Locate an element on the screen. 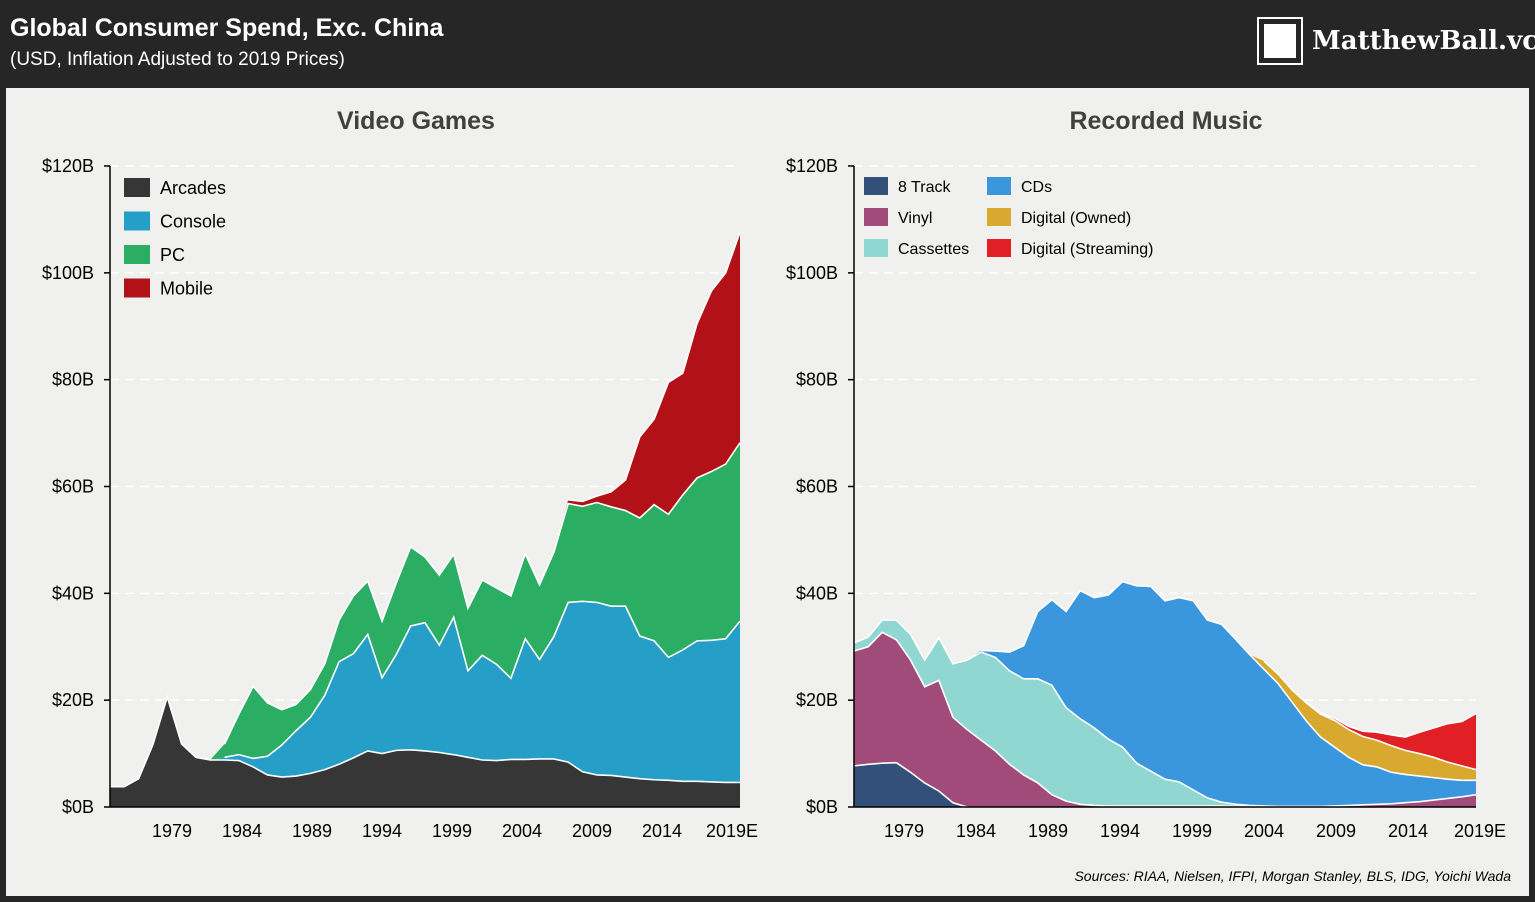 This screenshot has width=1535, height=902. chart-title: Recorded Music is located at coordinates (1165, 121).